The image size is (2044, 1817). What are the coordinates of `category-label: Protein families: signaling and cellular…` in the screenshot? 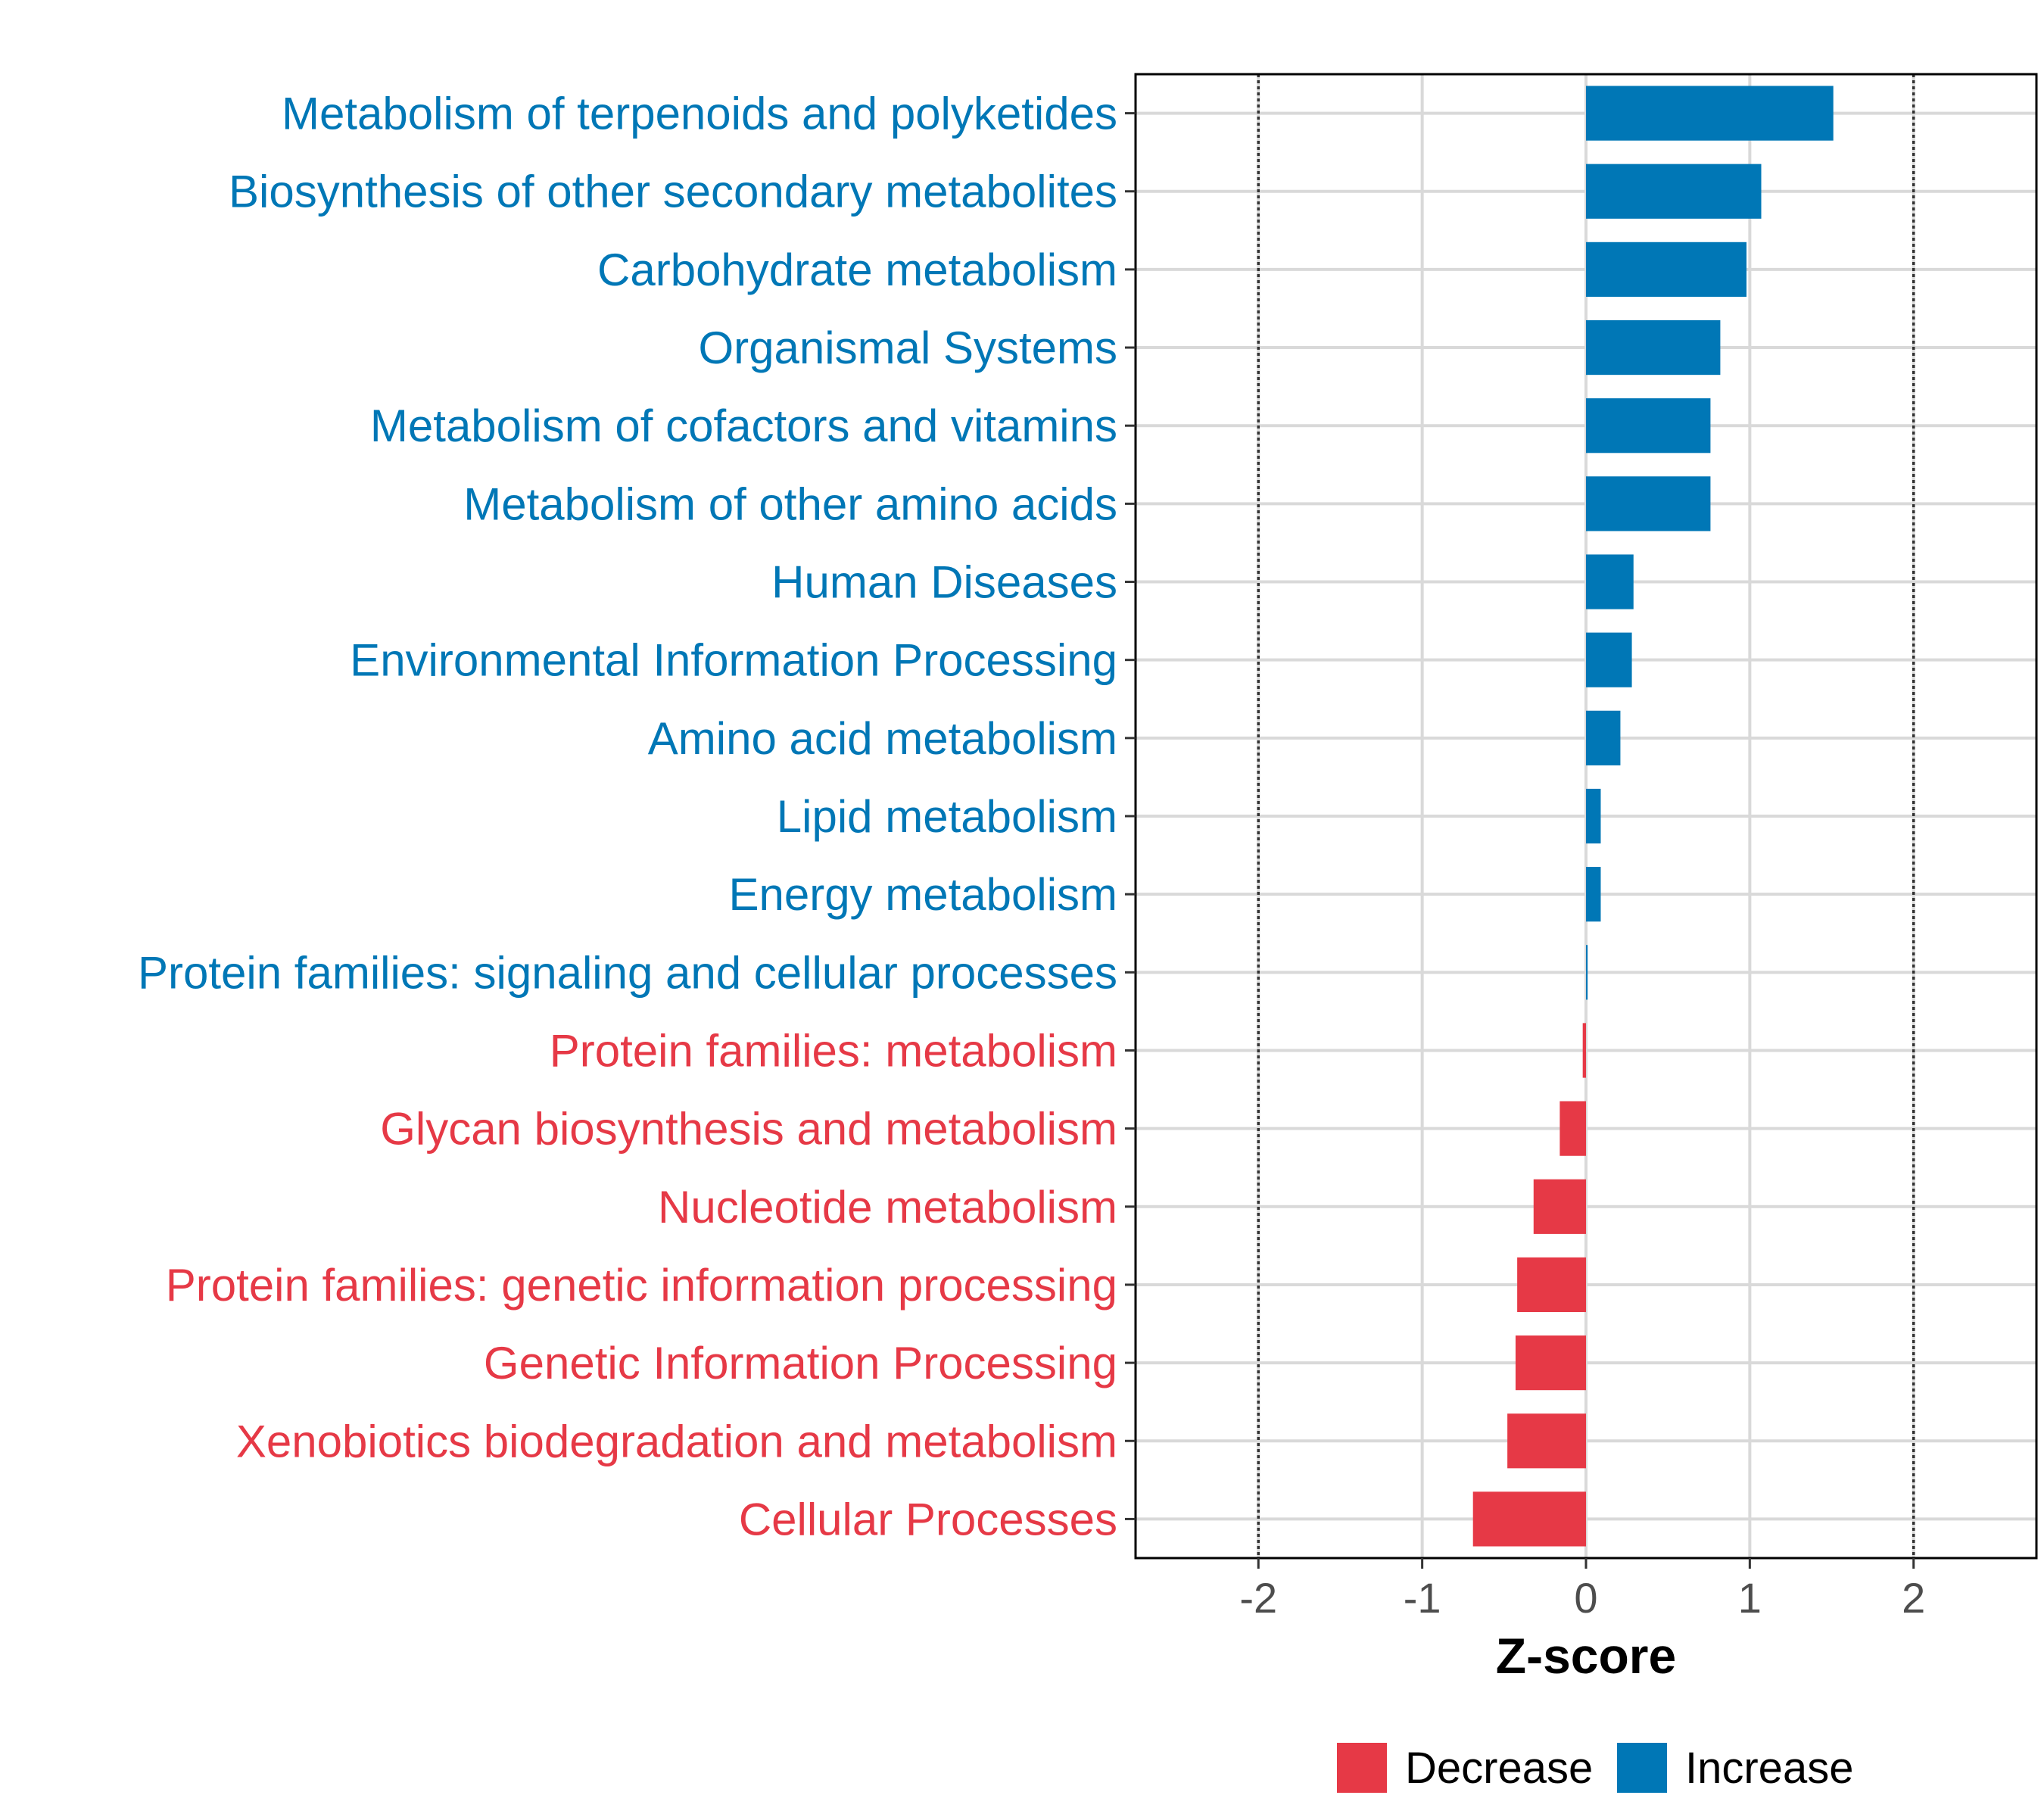 It's located at (627, 973).